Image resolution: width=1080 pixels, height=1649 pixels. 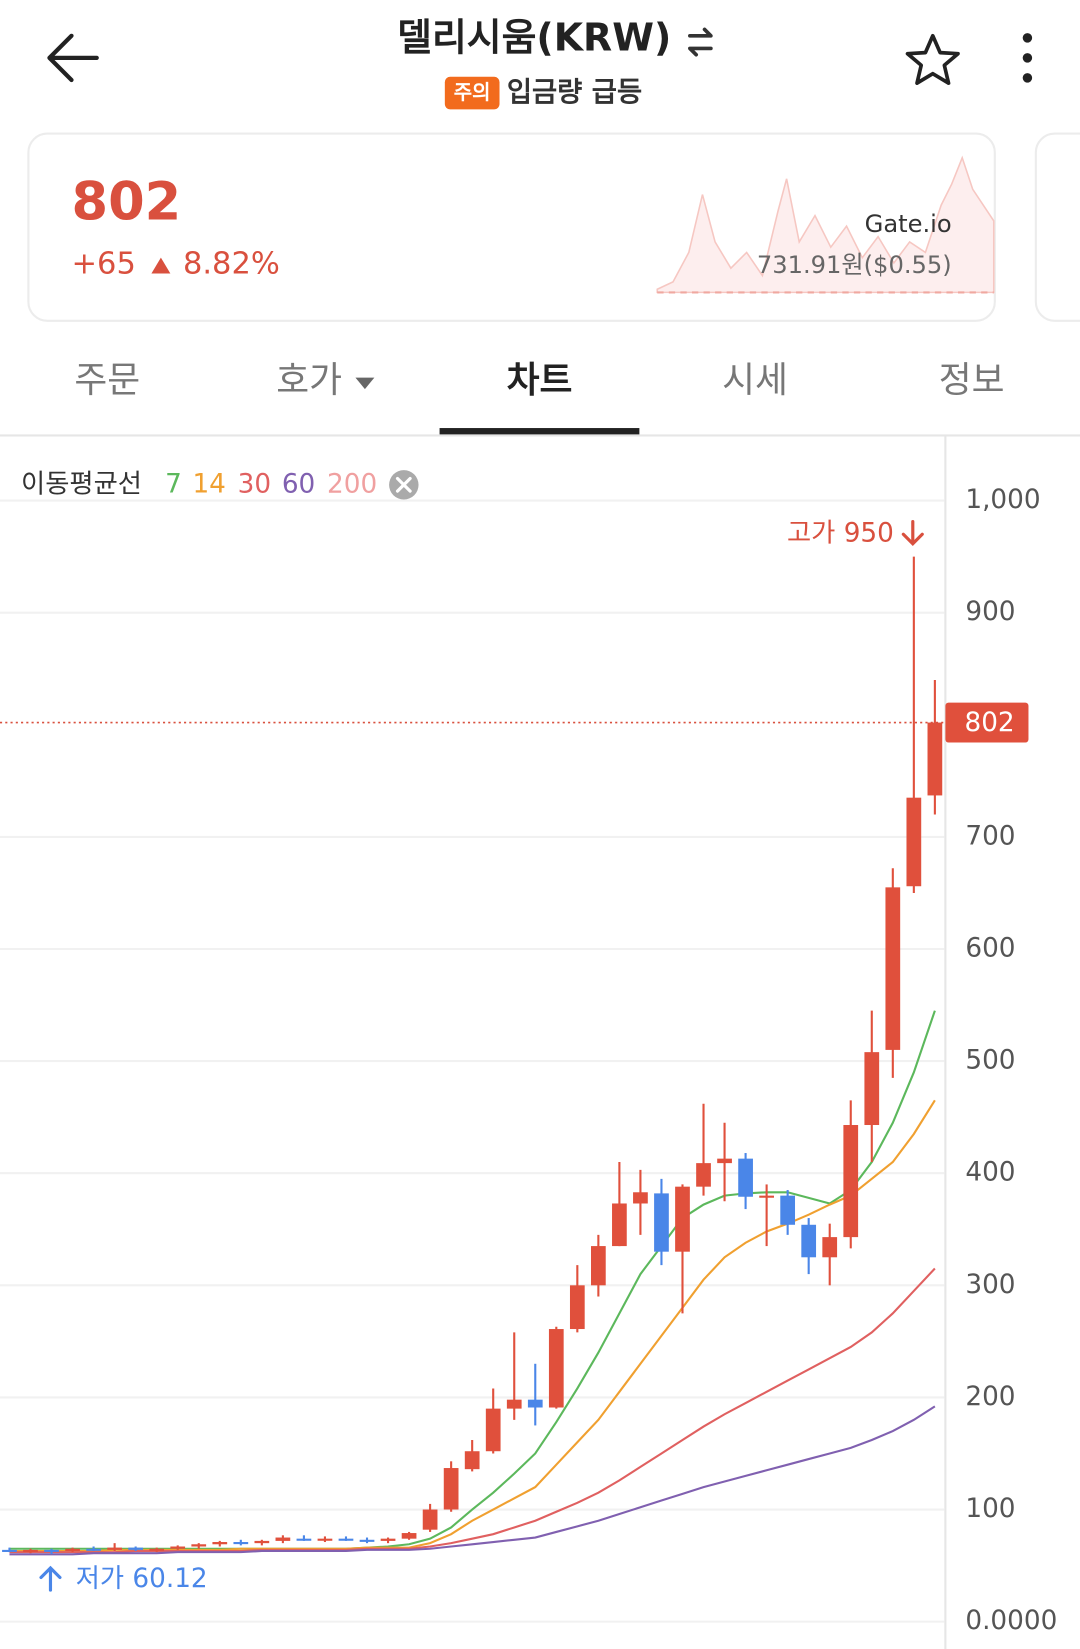 I want to click on legend-item: 60, so click(x=298, y=484).